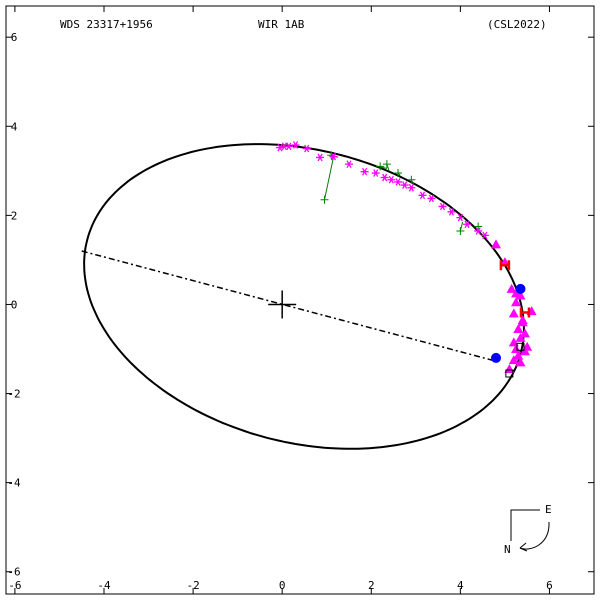 The width and height of the screenshot is (600, 600). Describe the element at coordinates (329, 178) in the screenshot. I see `micrometer-residual` at that location.